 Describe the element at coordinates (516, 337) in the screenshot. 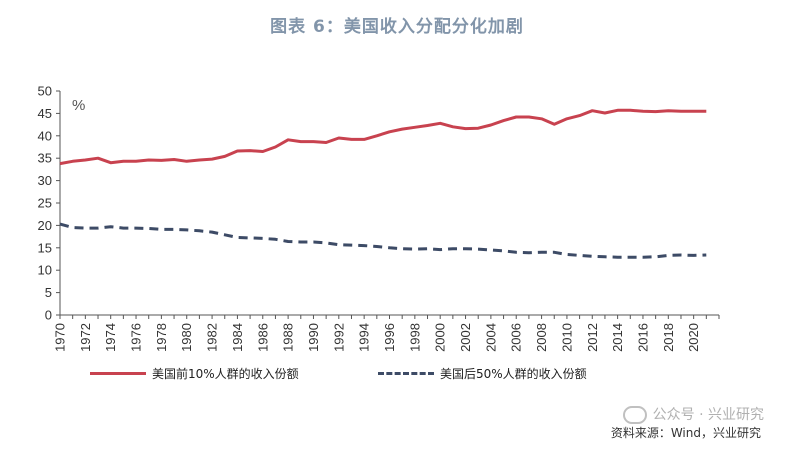

I see `x-tick-label: 2006` at that location.